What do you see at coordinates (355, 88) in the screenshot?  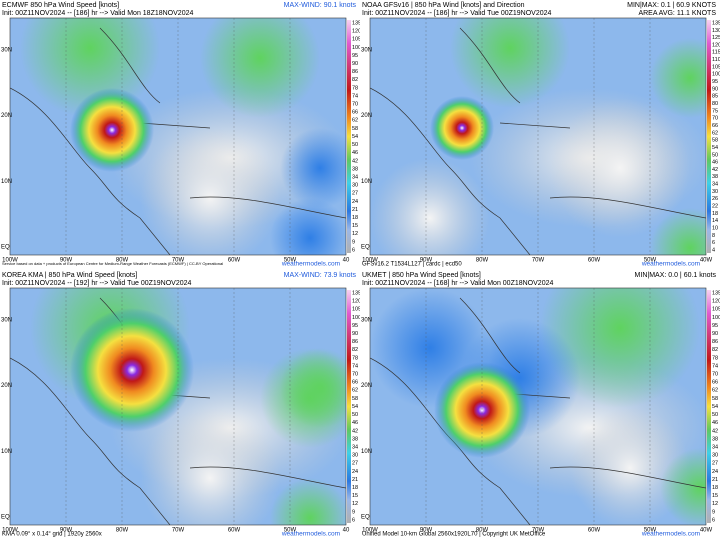 I see `colorbar-label: 78` at bounding box center [355, 88].